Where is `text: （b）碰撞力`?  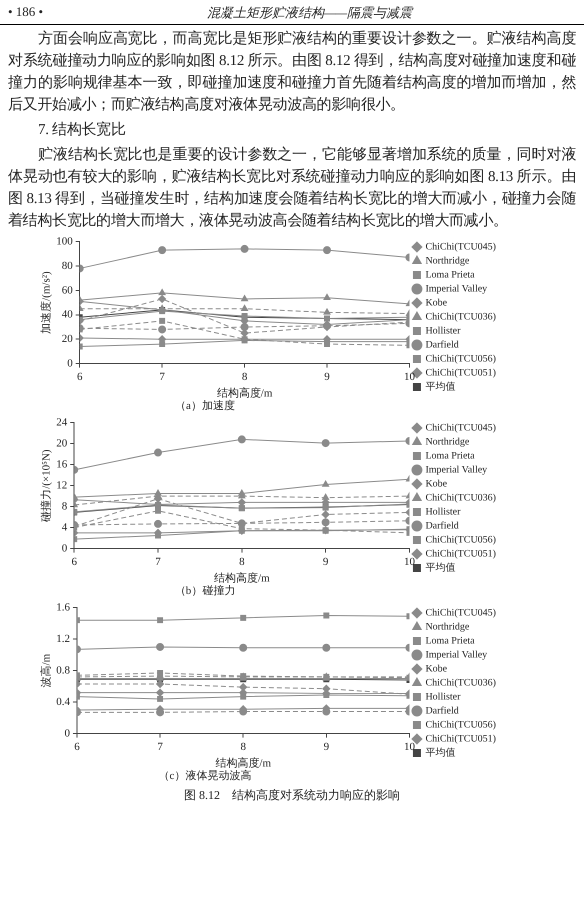
text: （b）碰撞力 is located at coordinates (205, 591).